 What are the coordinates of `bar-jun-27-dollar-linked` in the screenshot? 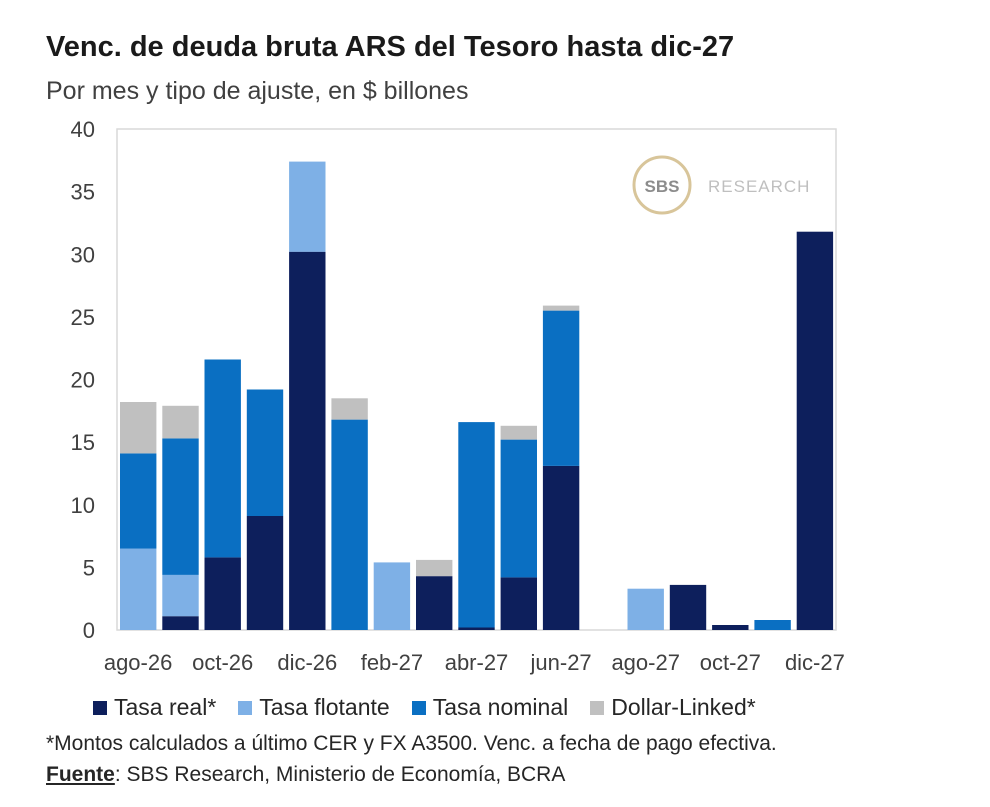 It's located at (561, 308).